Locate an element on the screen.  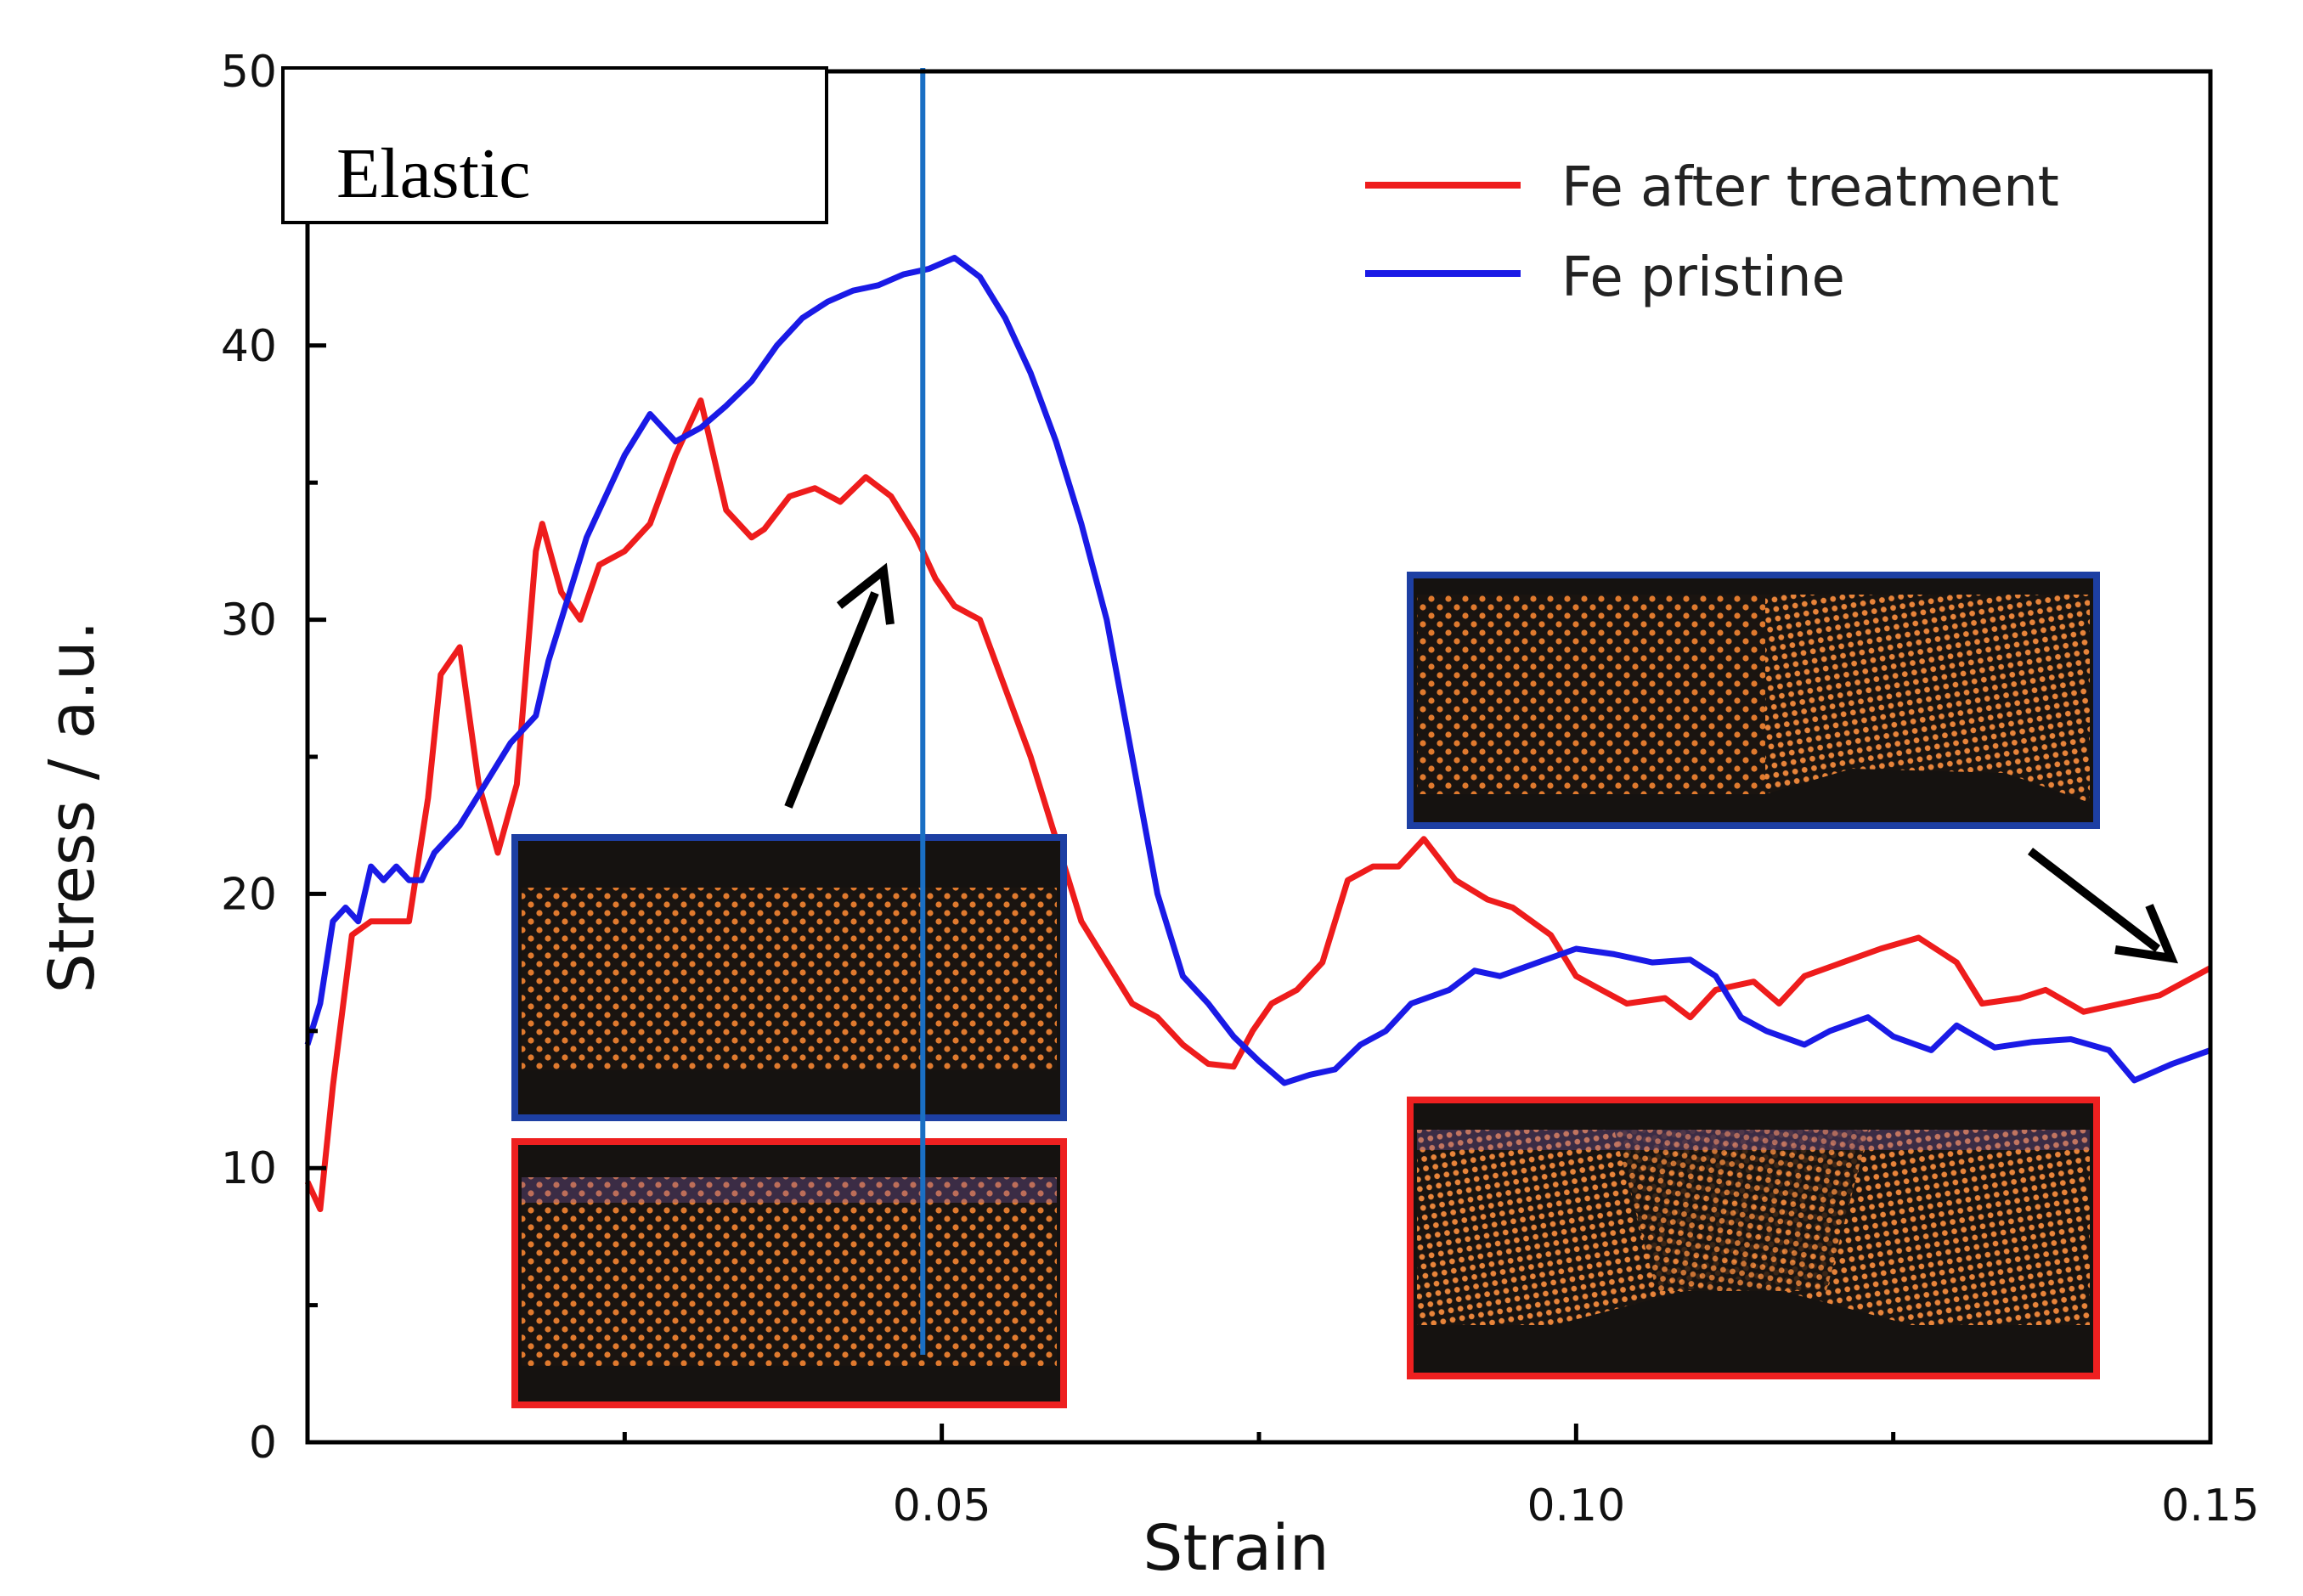
legend-label-pristine: Fe pristine is located at coordinates (1703, 277).